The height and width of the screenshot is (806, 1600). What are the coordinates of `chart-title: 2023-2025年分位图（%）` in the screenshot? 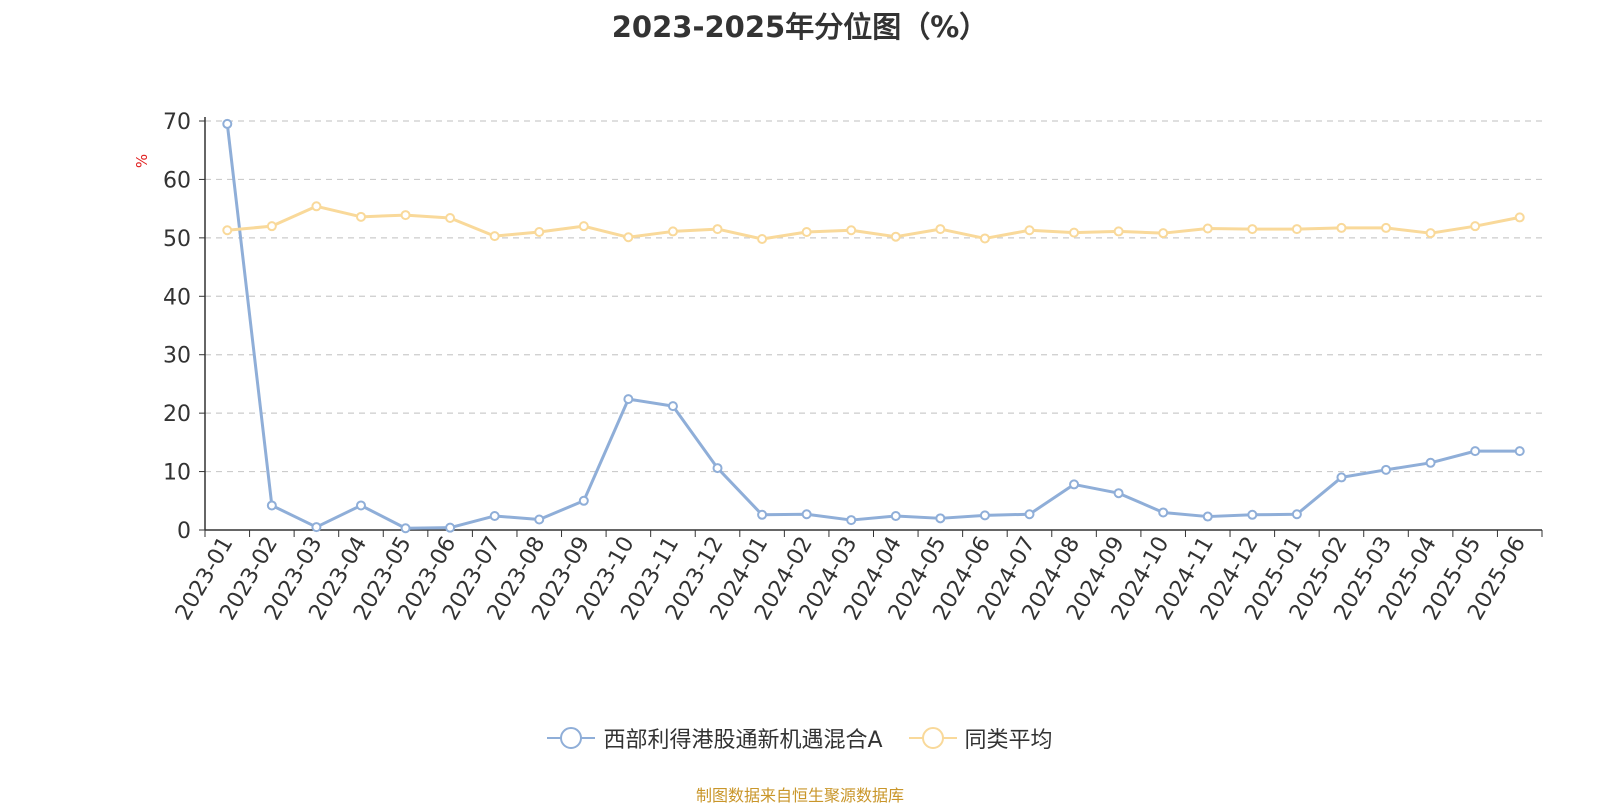 It's located at (800, 27).